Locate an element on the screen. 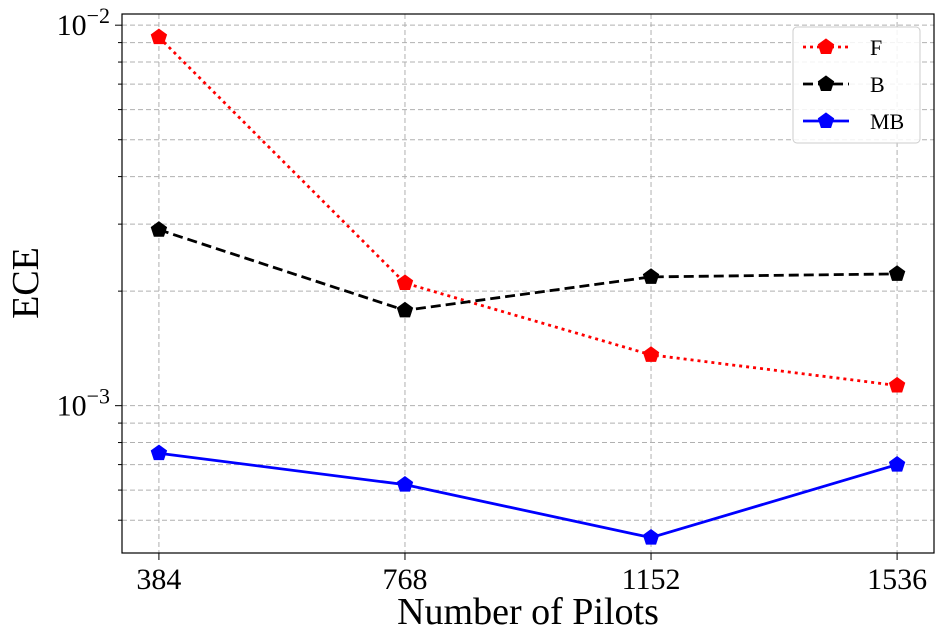 The width and height of the screenshot is (946, 641). y-tick-label: 10⁻² is located at coordinates (83, 22).